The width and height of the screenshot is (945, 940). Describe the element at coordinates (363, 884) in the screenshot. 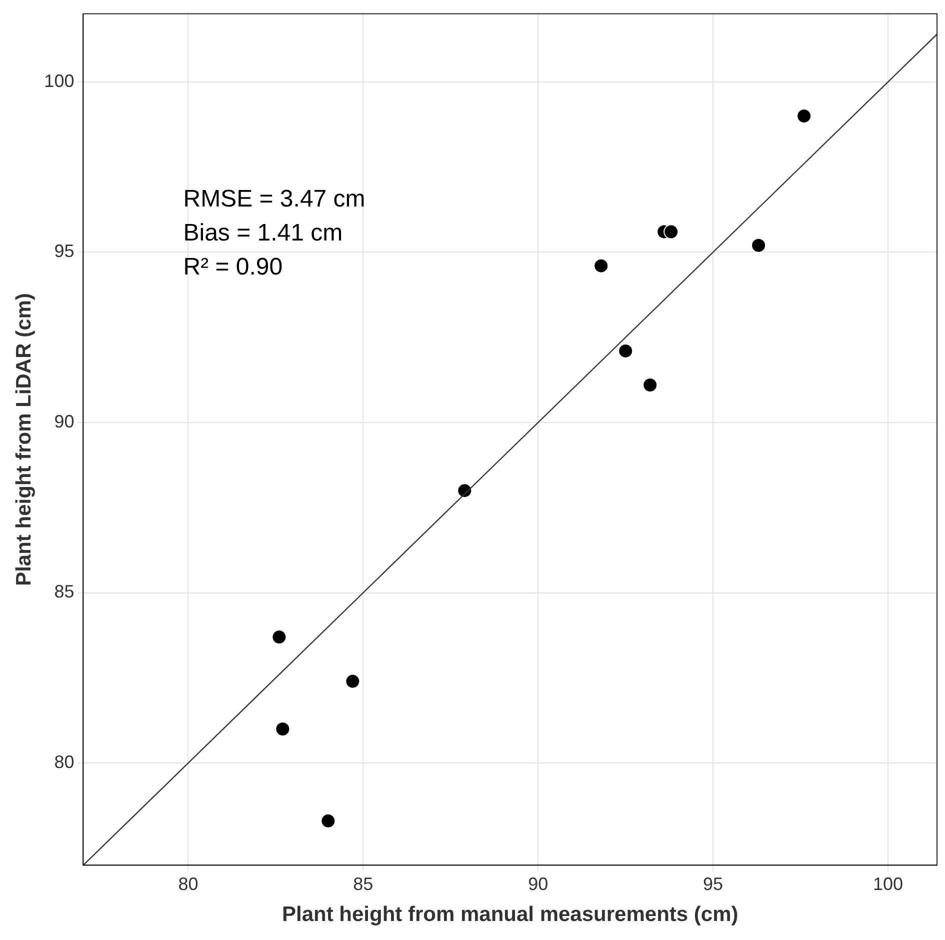

I see `x-tick-label: 85` at that location.